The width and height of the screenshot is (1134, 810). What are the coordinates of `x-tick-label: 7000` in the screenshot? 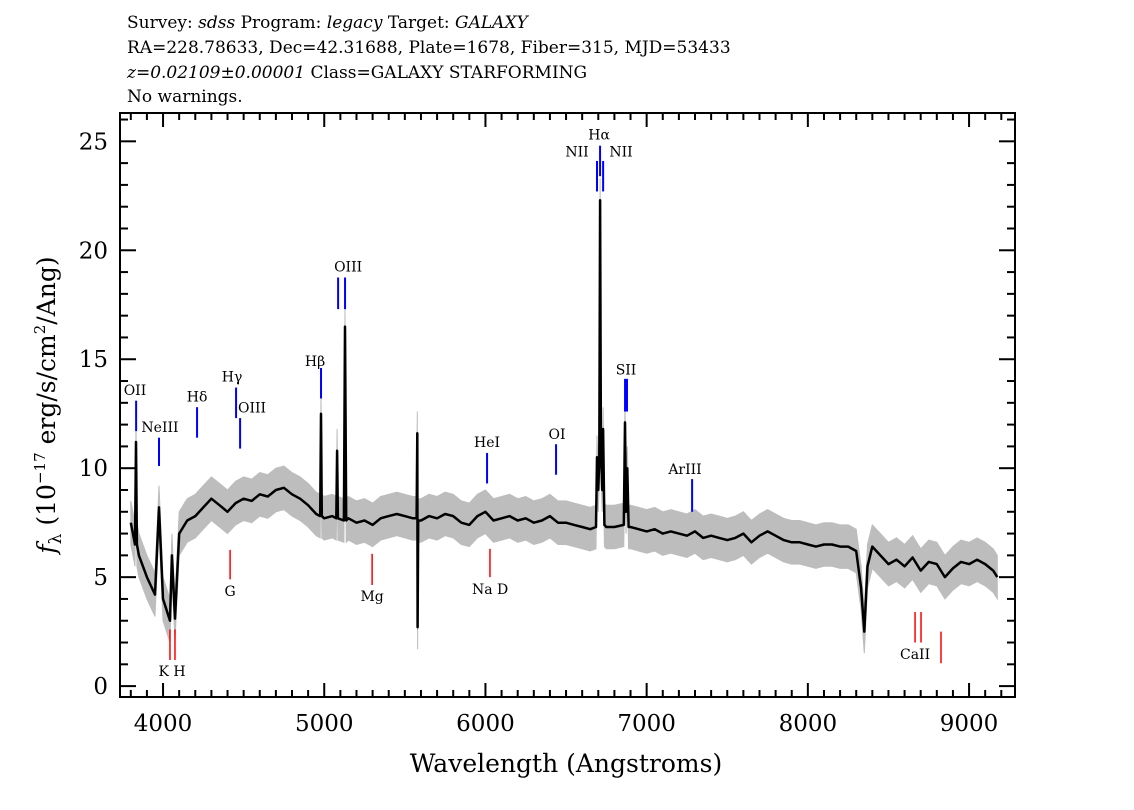 It's located at (646, 724).